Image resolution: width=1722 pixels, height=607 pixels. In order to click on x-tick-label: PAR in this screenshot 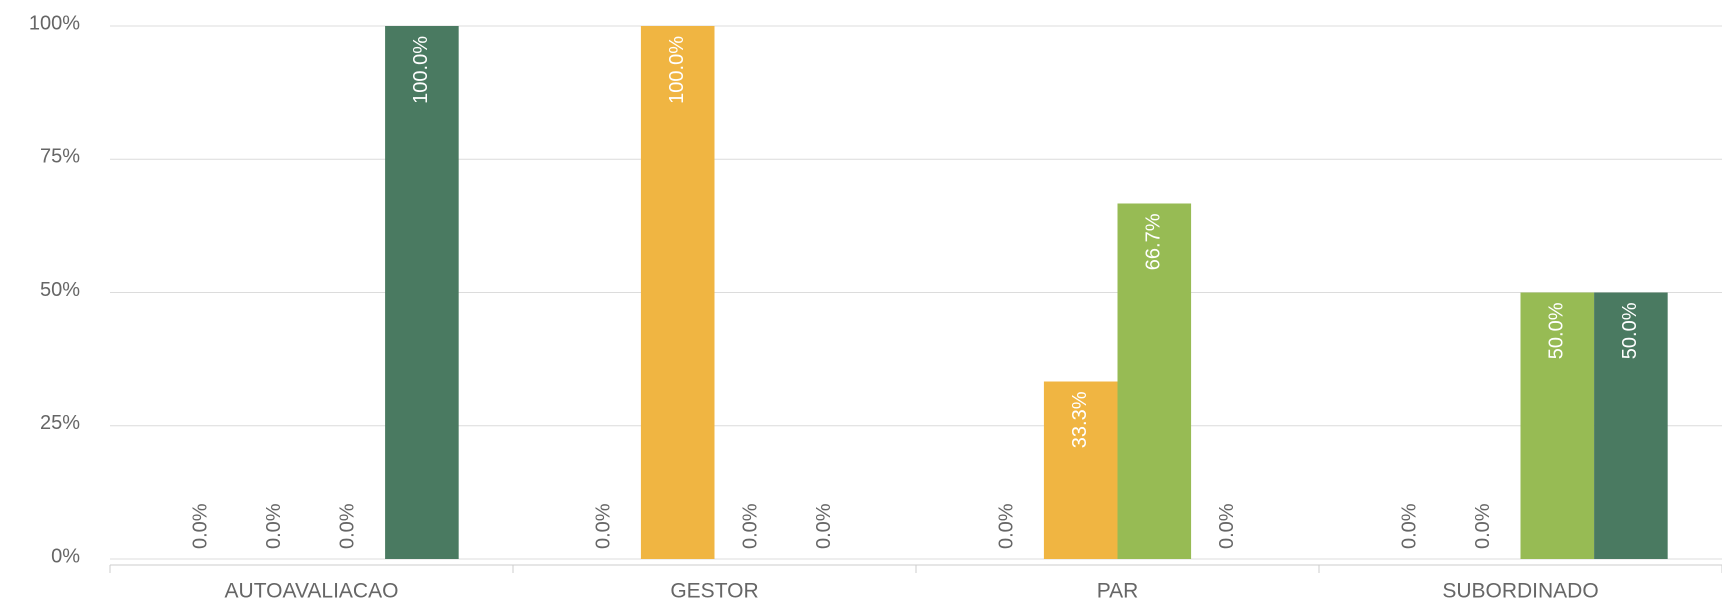, I will do `click(1118, 591)`.